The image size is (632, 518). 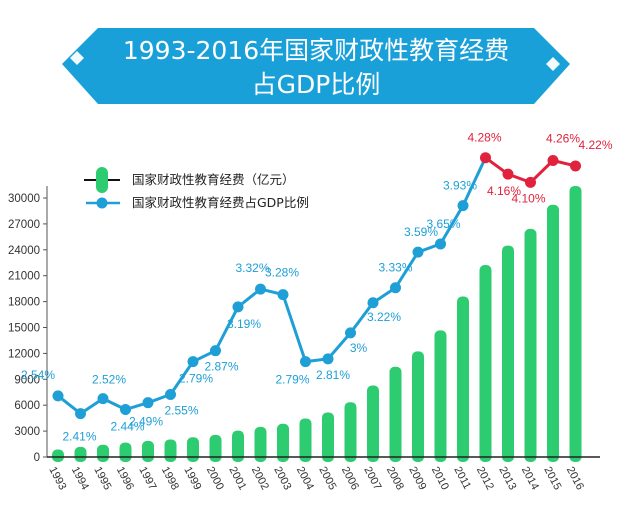 I want to click on y-tick-label: 12000, so click(x=24, y=354).